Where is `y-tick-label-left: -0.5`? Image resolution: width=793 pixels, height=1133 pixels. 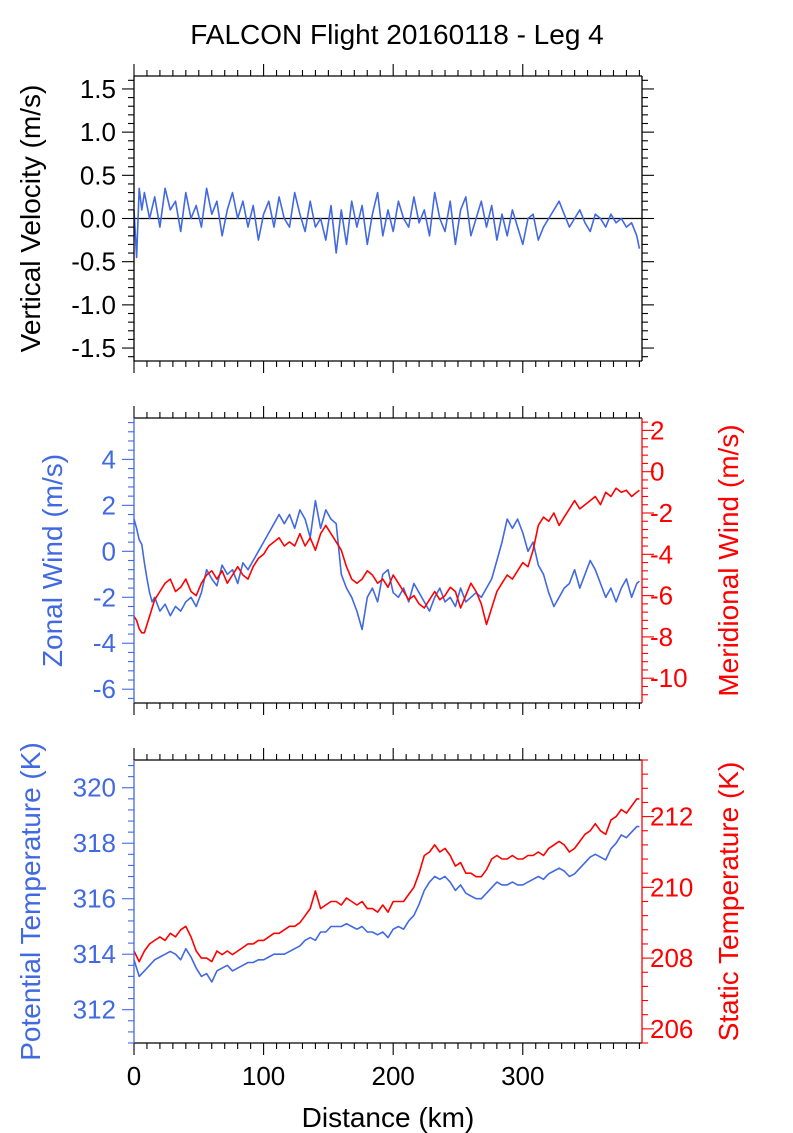 y-tick-label-left: -0.5 is located at coordinates (93, 262).